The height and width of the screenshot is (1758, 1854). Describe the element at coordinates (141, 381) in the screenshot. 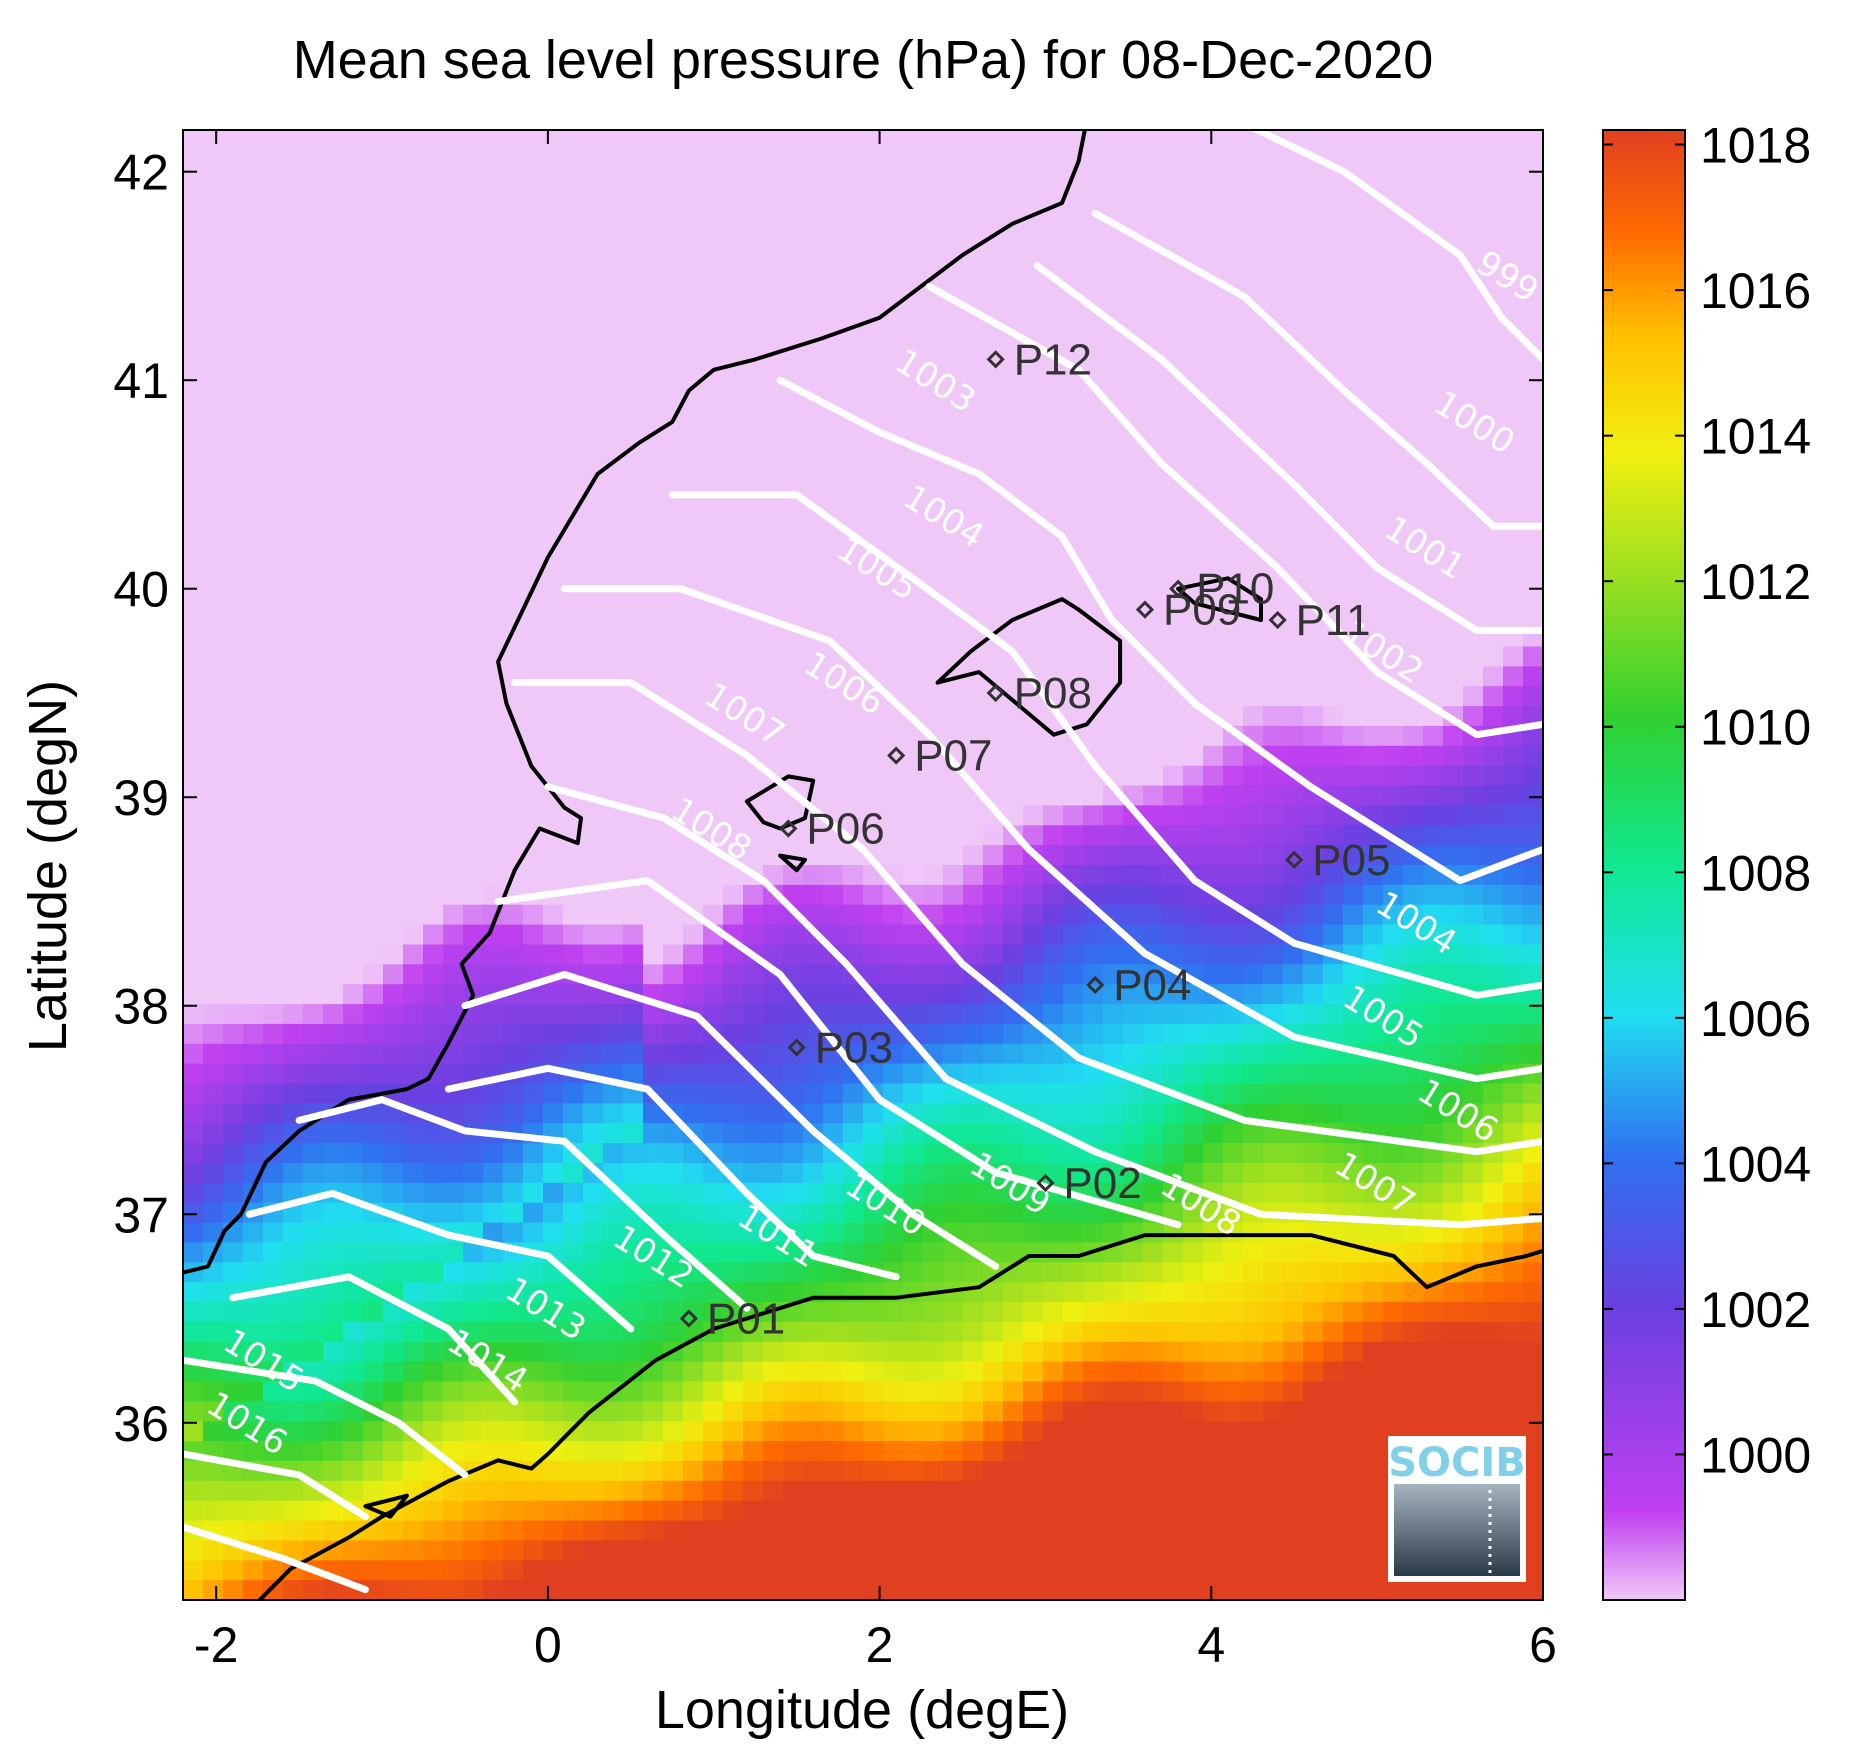

I see `y-tick-label: 41` at that location.